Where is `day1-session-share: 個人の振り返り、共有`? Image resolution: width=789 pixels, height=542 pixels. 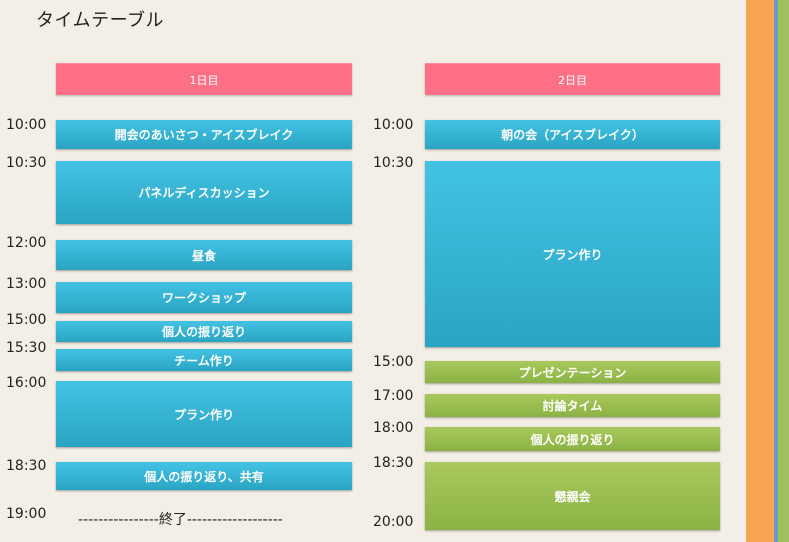
day1-session-share: 個人の振り返り、共有 is located at coordinates (204, 476).